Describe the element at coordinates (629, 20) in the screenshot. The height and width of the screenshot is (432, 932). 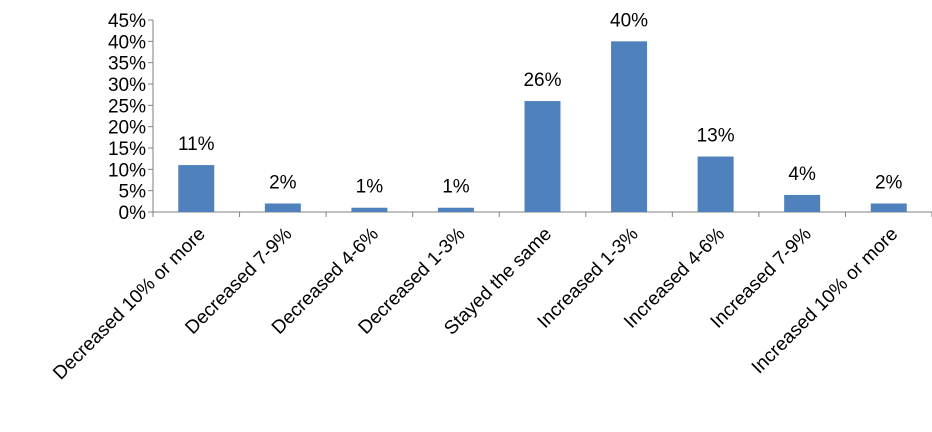
I see `data-label: 40%` at that location.